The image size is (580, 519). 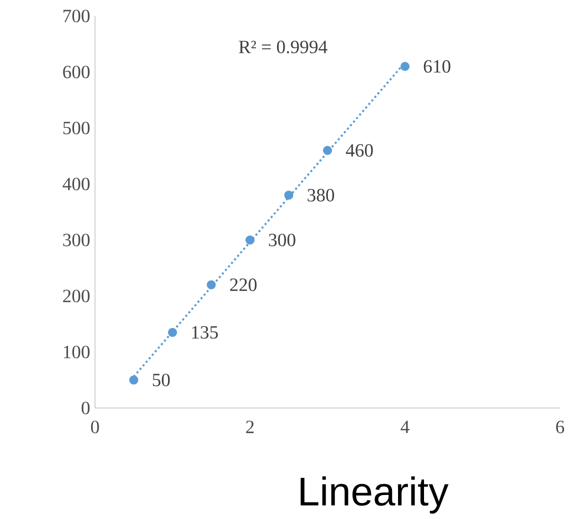 What do you see at coordinates (437, 66) in the screenshot?
I see `data-label: 610` at bounding box center [437, 66].